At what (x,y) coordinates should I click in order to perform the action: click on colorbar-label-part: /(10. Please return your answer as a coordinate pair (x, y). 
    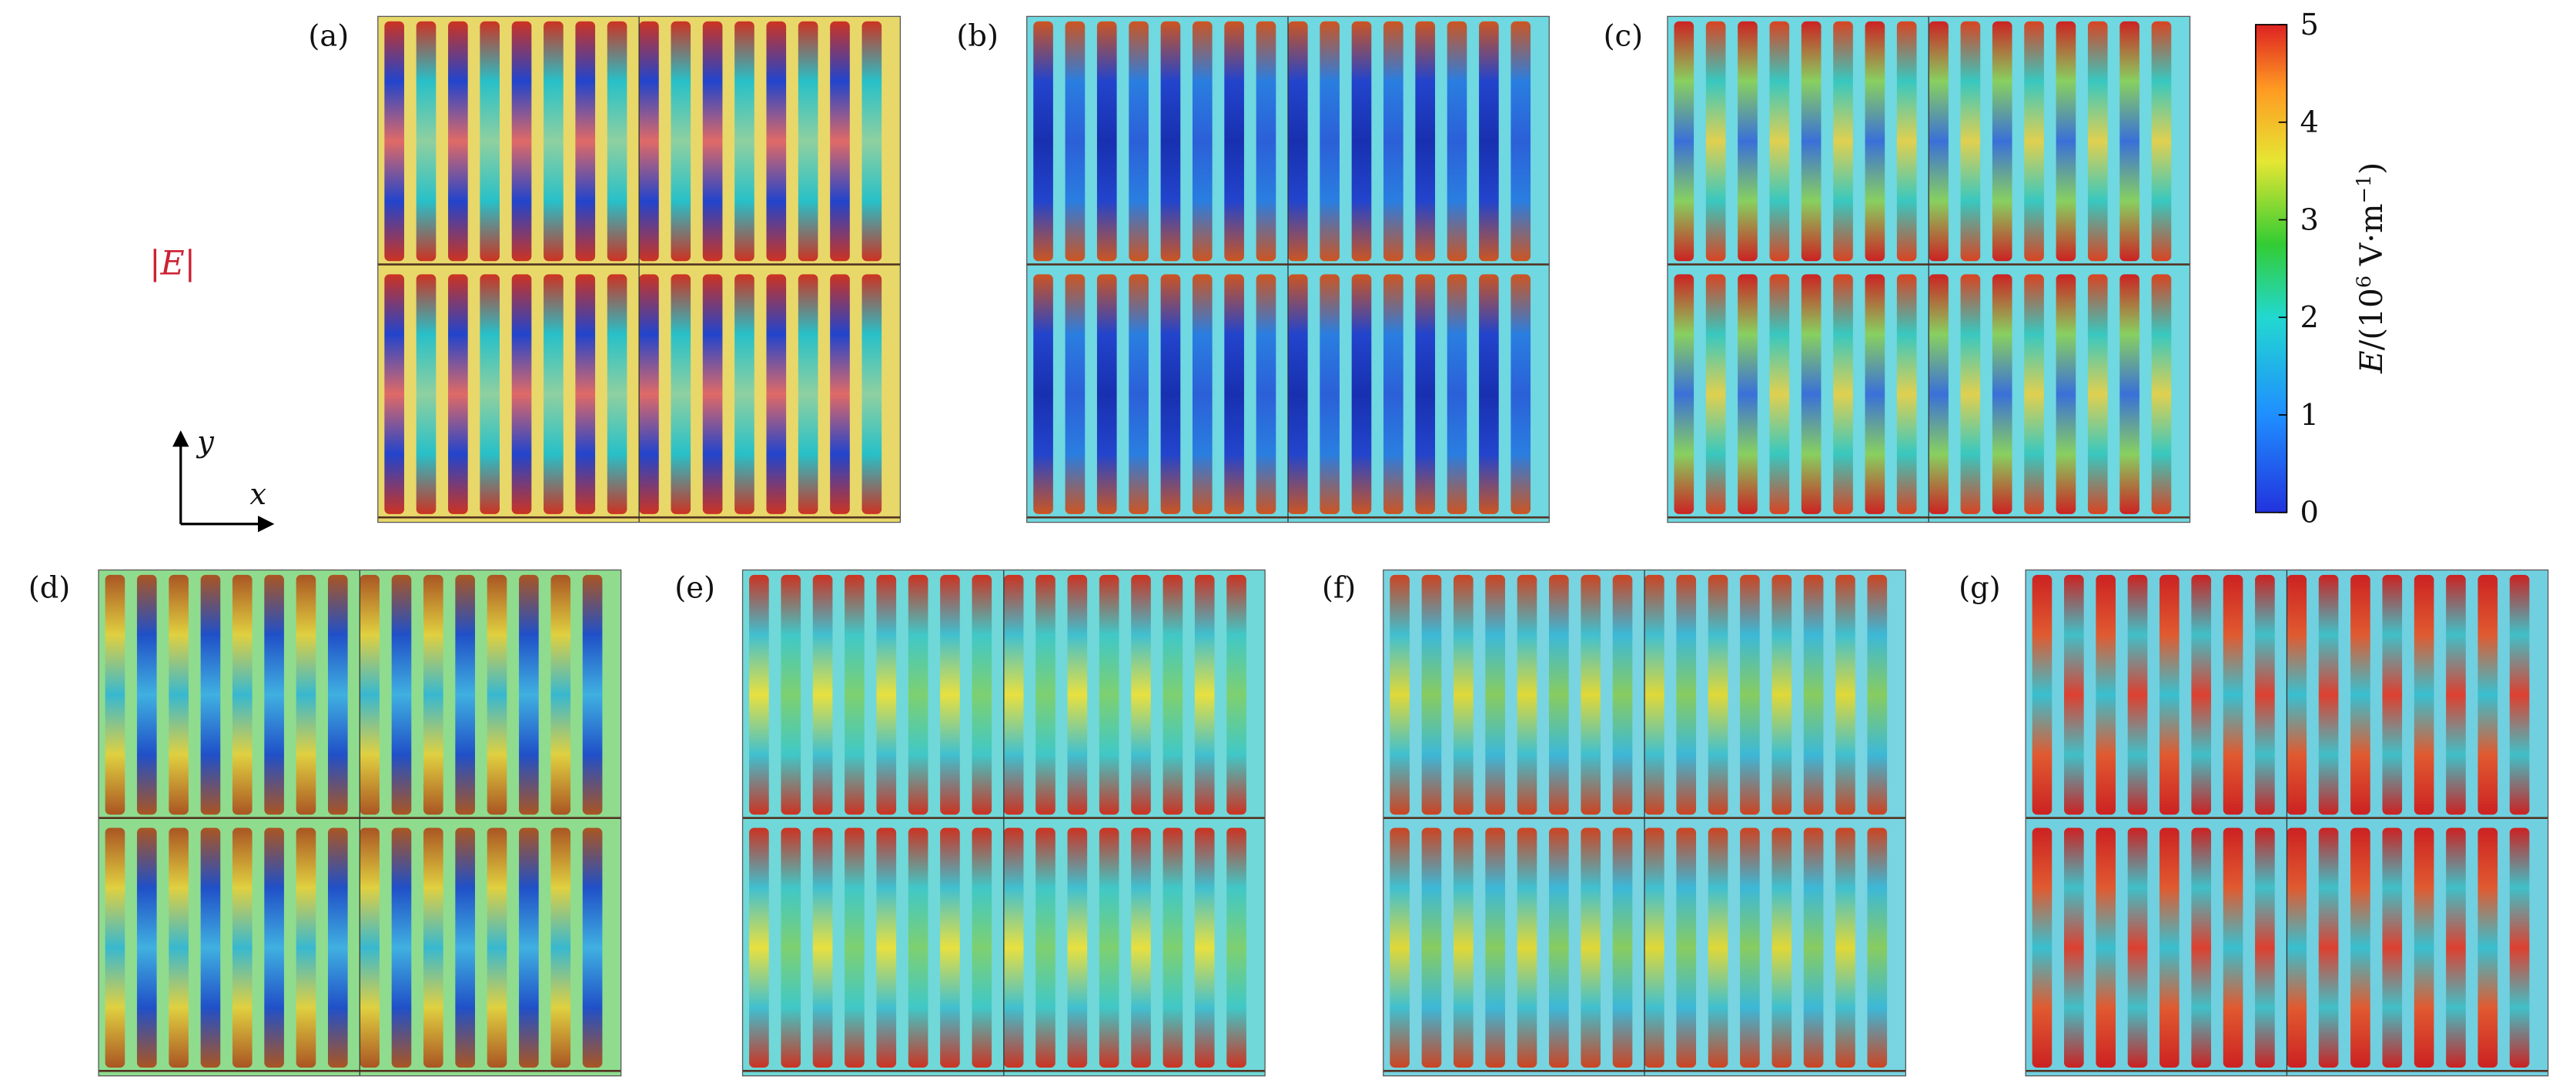
    Looking at the image, I should click on (2372, 319).